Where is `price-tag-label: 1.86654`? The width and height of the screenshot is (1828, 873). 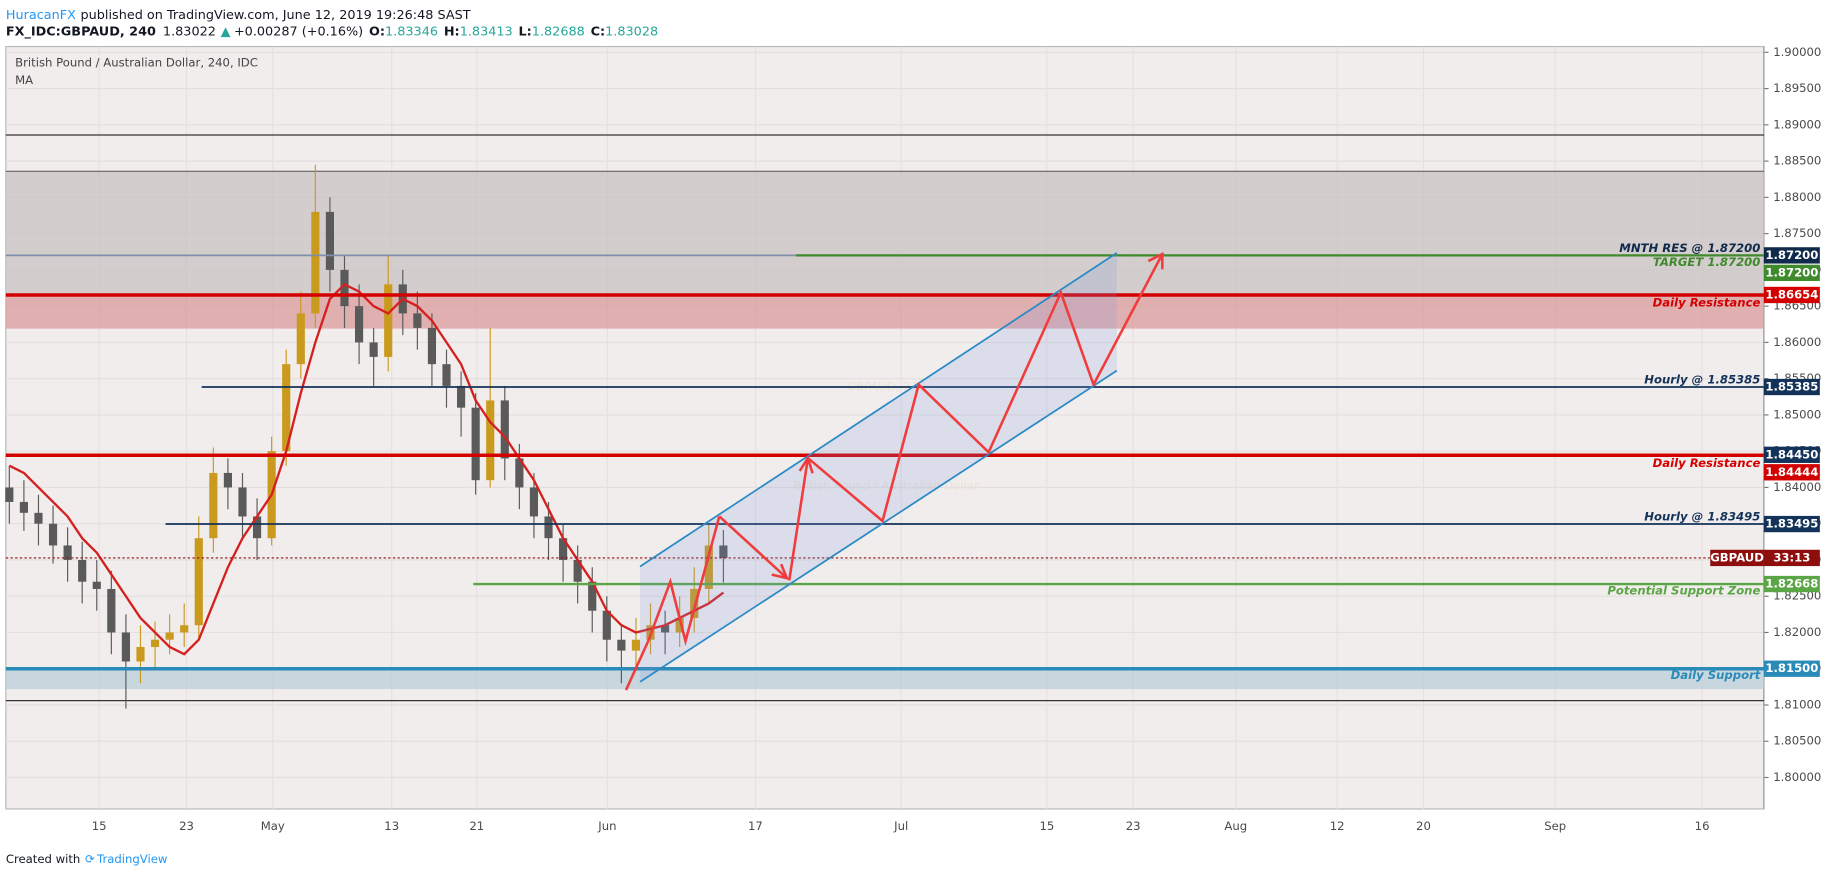
price-tag-label: 1.86654 is located at coordinates (1791, 294).